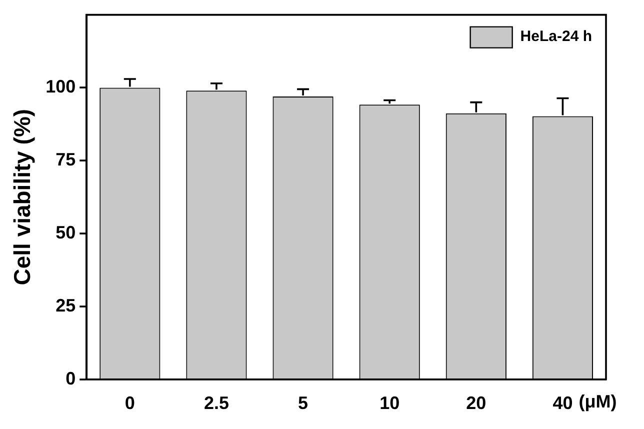  What do you see at coordinates (71, 378) in the screenshot?
I see `y-tick-label: 0` at bounding box center [71, 378].